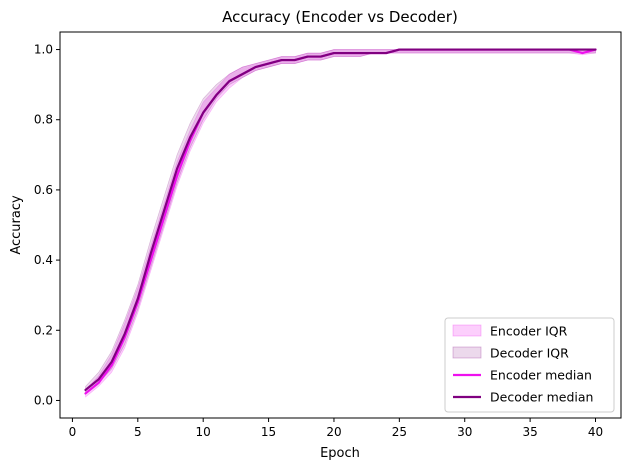 This screenshot has width=630, height=470. I want to click on legend-box, so click(529, 365).